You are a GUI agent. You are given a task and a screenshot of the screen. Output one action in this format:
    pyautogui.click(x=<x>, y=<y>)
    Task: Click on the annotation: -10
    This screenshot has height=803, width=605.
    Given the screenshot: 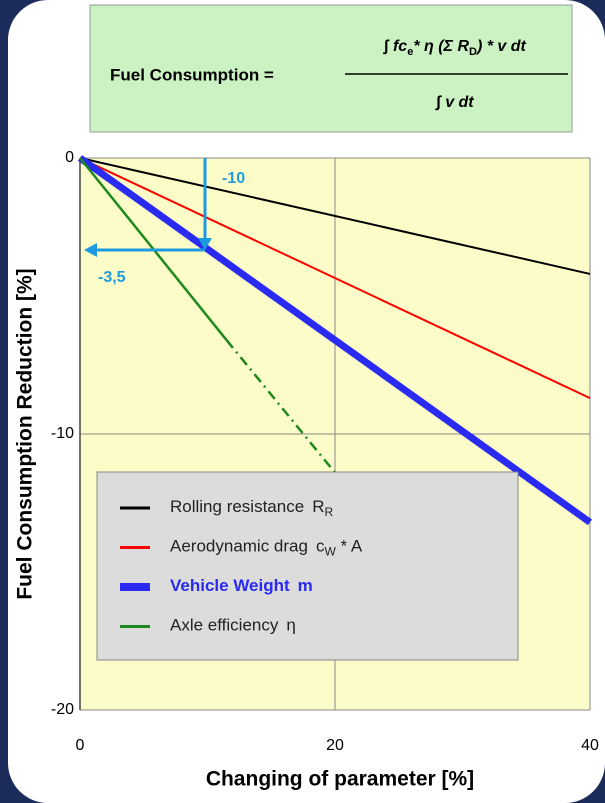 What is the action you would take?
    pyautogui.click(x=233, y=178)
    